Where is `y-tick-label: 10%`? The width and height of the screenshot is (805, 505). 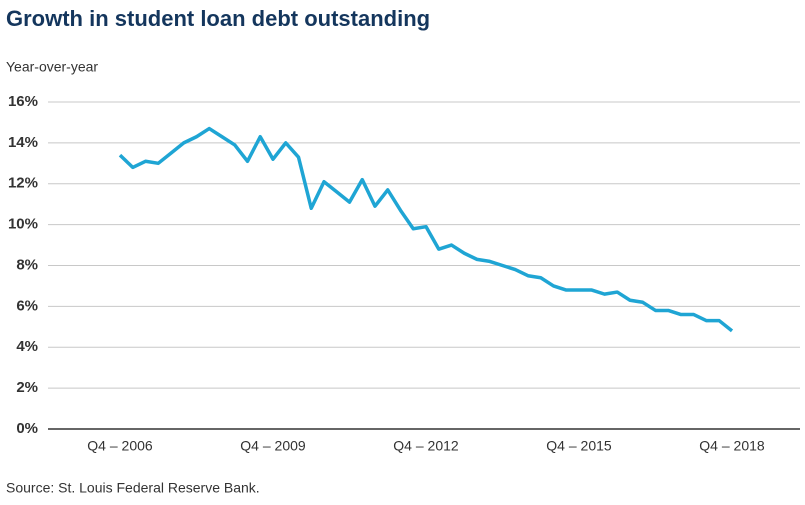
y-tick-label: 10% is located at coordinates (23, 224).